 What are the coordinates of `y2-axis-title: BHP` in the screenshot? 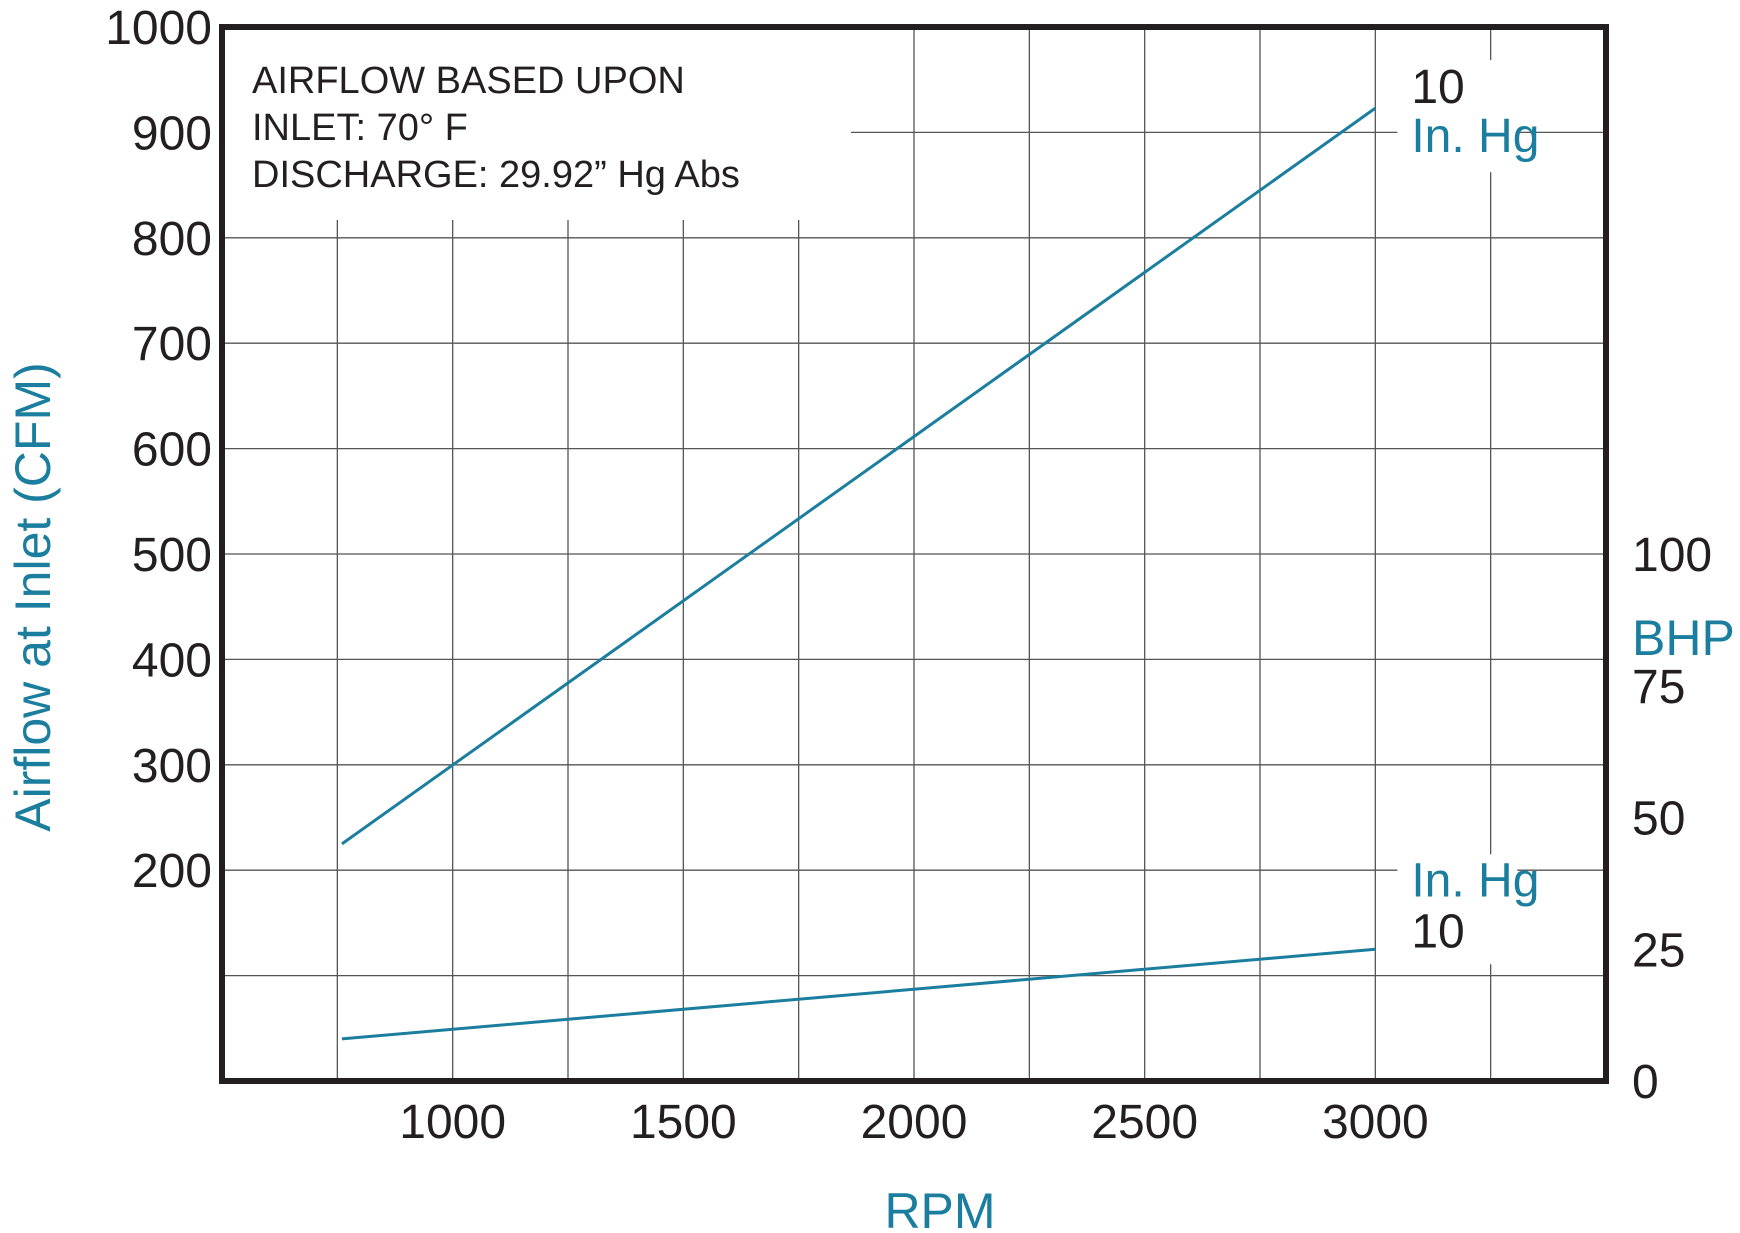 It's located at (1683, 638).